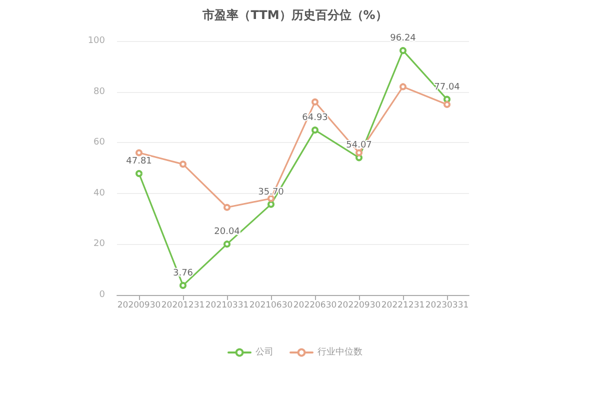 This screenshot has width=590, height=400. I want to click on y-tick-label: 40, so click(100, 193).